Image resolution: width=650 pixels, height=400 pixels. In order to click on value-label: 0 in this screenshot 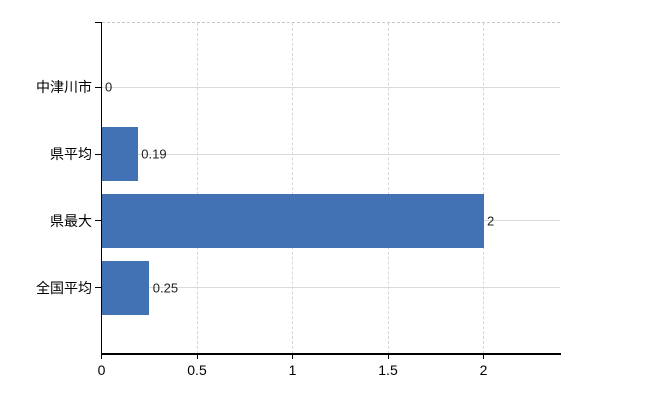, I will do `click(109, 87)`.